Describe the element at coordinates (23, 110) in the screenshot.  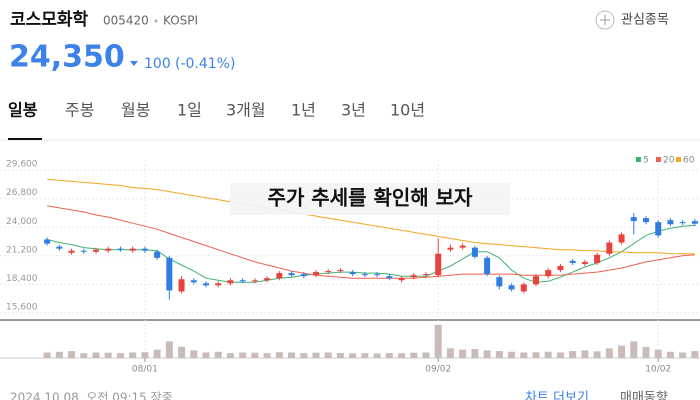
I see `tab: 일봉` at that location.